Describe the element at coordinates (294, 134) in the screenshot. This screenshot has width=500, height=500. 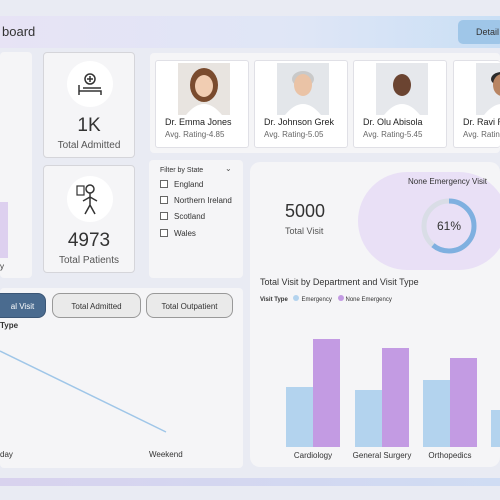
I see `doctor-rating: Avg. Rating-5.05` at that location.